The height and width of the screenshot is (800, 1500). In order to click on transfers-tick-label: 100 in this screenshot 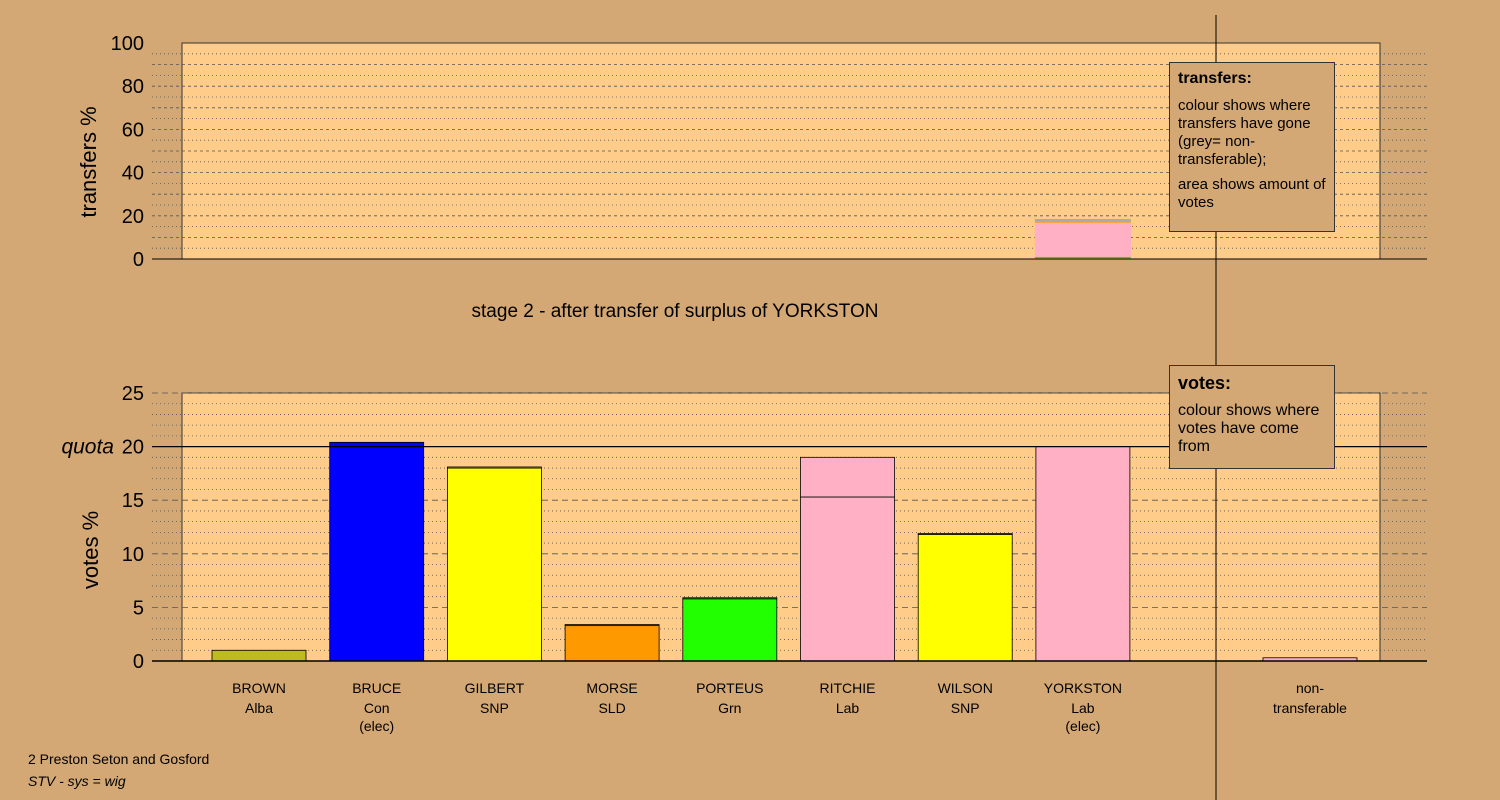, I will do `click(127, 44)`.